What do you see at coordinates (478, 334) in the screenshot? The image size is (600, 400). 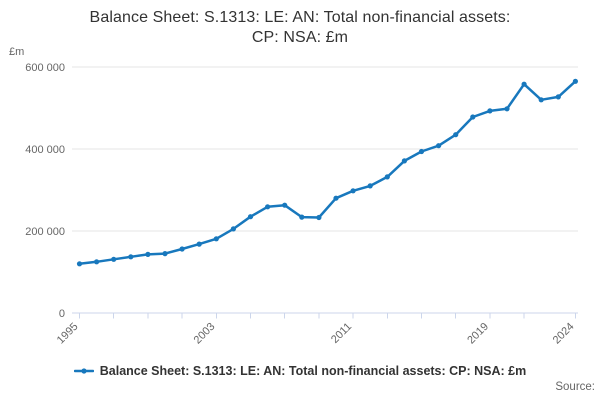 I see `x-tick-label: 2019` at bounding box center [478, 334].